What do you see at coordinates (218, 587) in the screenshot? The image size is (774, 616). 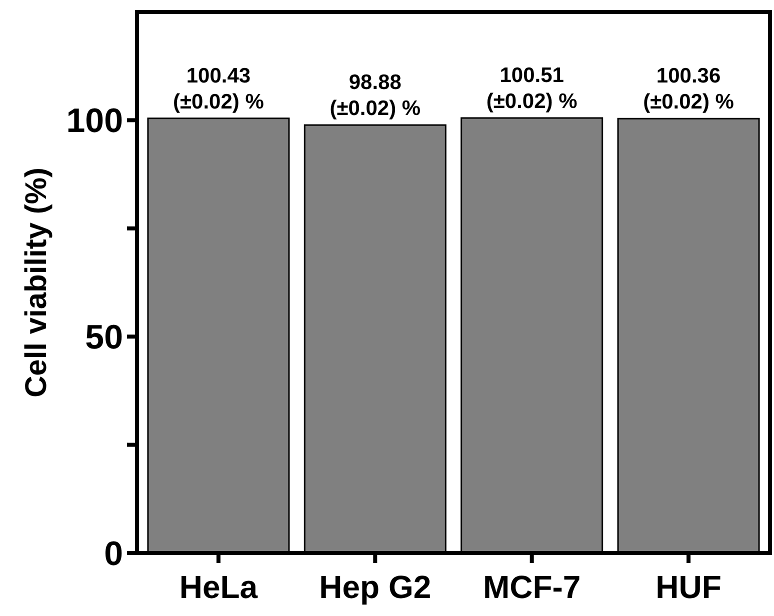 I see `x-tick-label: HeLa` at bounding box center [218, 587].